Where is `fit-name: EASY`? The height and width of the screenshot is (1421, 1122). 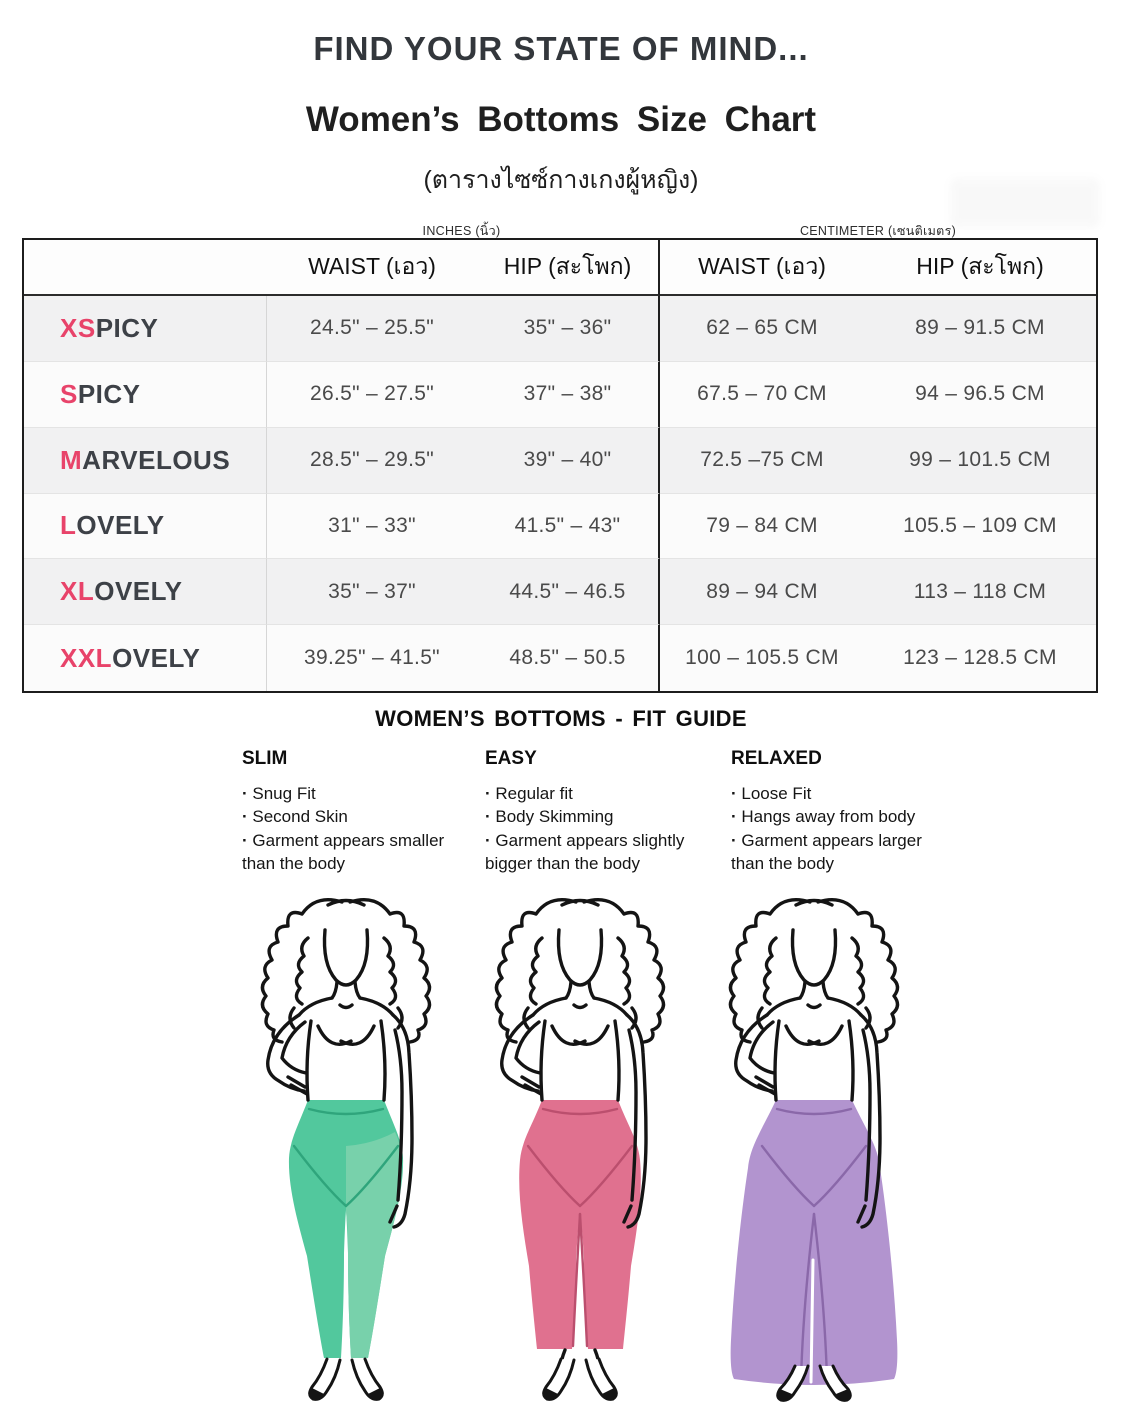 fit-name: EASY is located at coordinates (511, 758).